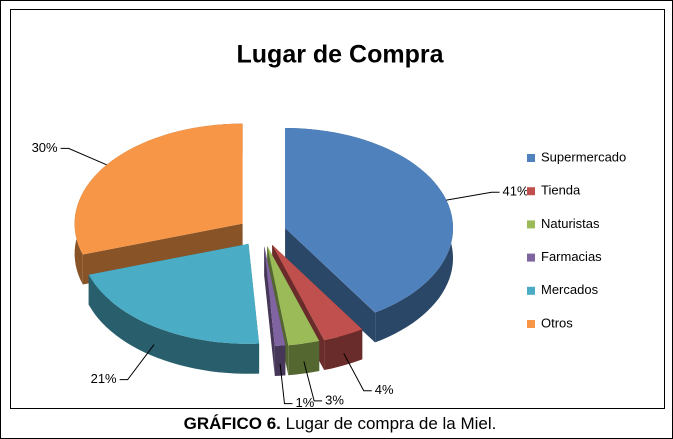  Describe the element at coordinates (341, 55) in the screenshot. I see `chart-title: Lugar de Compra` at that location.